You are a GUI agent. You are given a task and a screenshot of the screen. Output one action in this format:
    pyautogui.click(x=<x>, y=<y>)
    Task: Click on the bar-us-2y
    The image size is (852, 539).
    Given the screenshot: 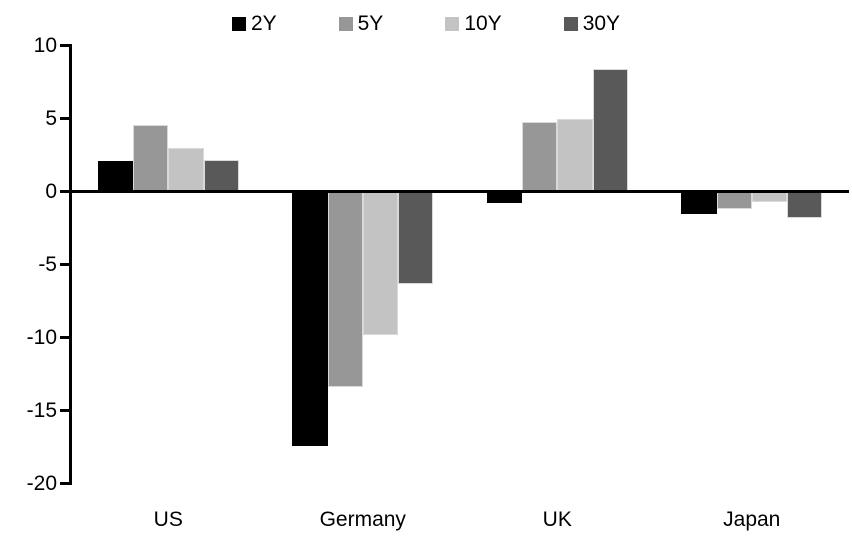 What is the action you would take?
    pyautogui.click(x=115, y=176)
    